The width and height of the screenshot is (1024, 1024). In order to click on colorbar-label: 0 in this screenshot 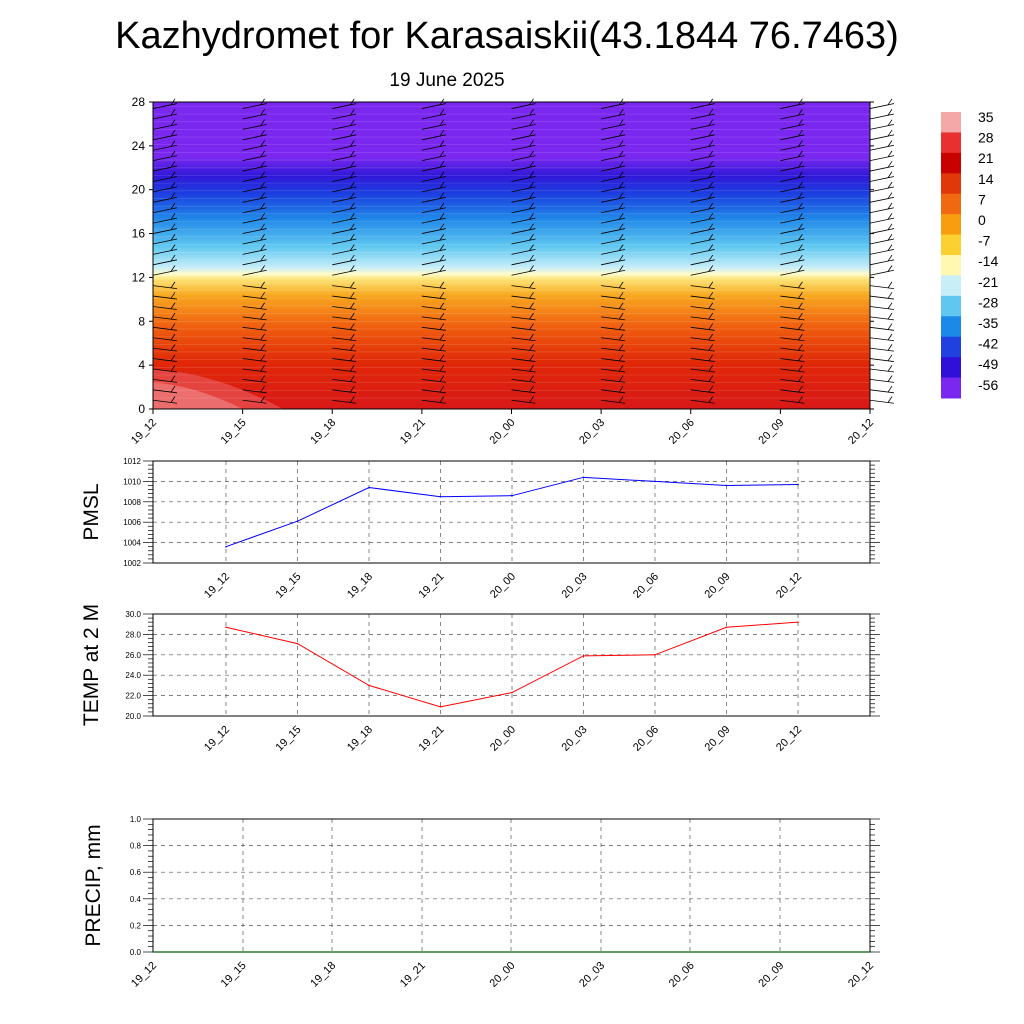, I will do `click(982, 220)`.